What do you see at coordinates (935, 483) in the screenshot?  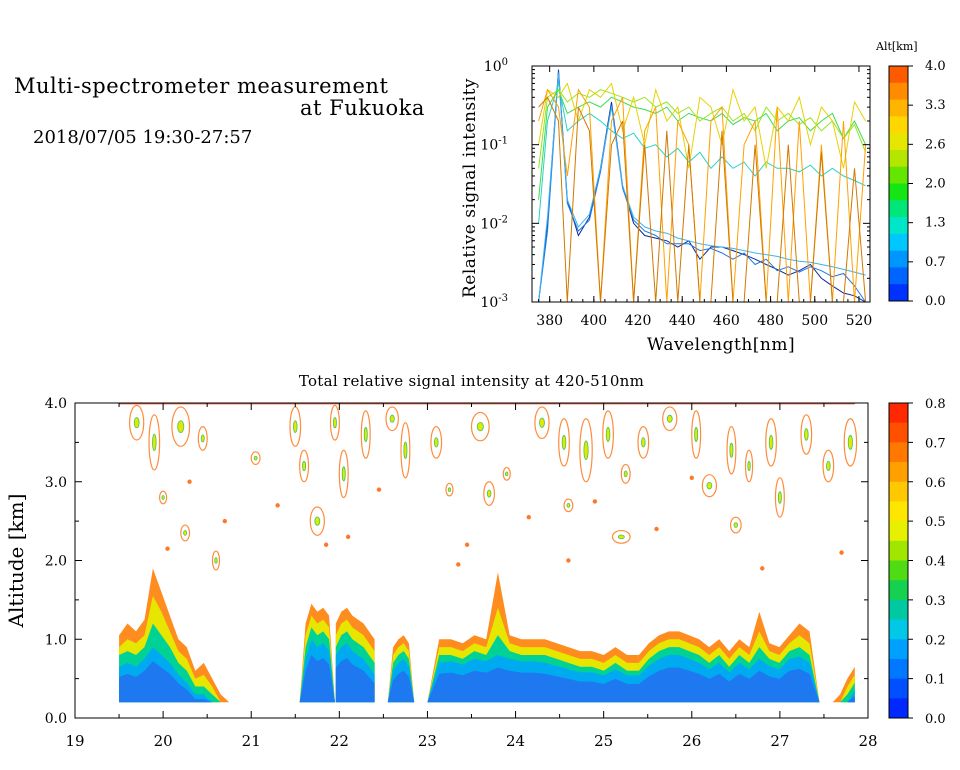 I see `intensity-colorbar-tick-label: 0.6` at bounding box center [935, 483].